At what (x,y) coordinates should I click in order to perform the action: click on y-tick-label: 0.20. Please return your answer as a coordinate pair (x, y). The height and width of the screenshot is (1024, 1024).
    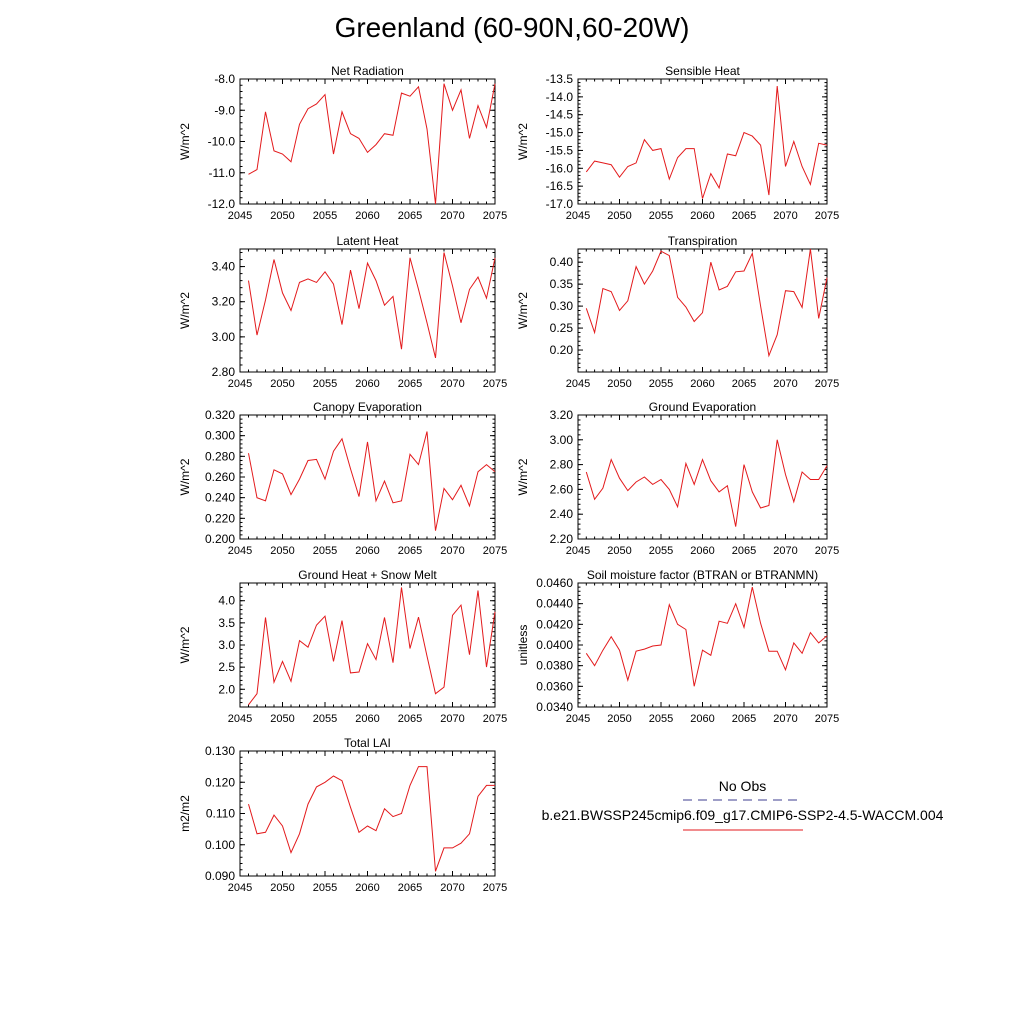
    Looking at the image, I should click on (562, 350).